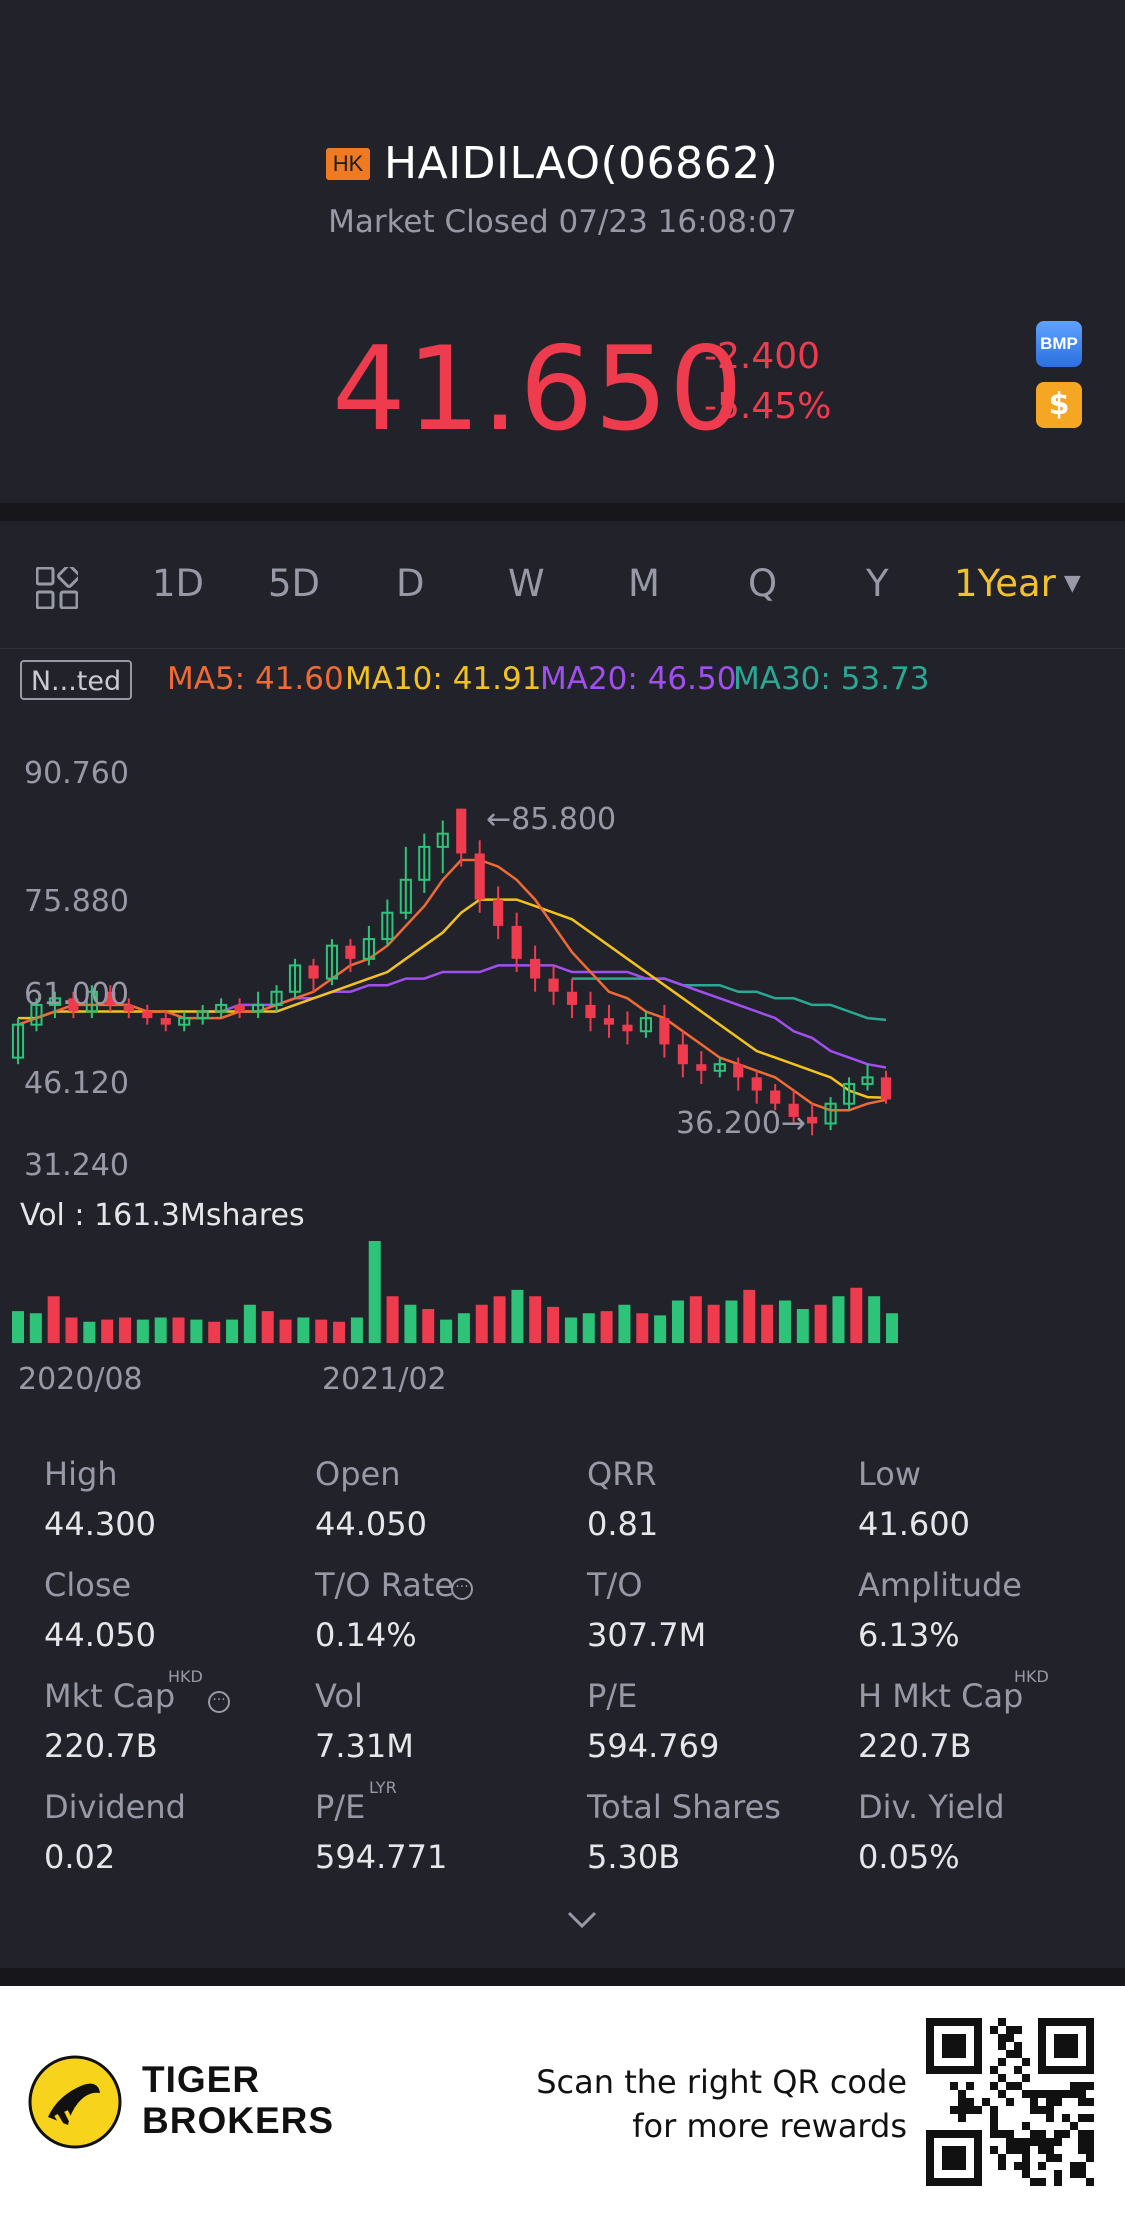 This screenshot has width=1125, height=2220. Describe the element at coordinates (255, 679) in the screenshot. I see `ma5-value: MA5: 41.60` at that location.